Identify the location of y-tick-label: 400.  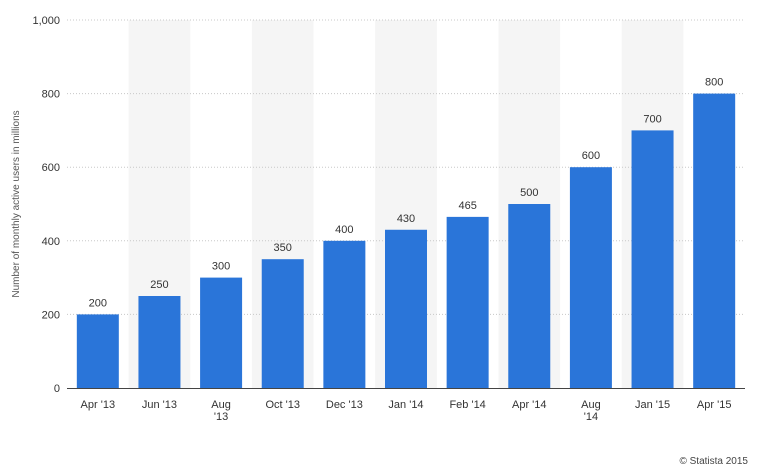
(51, 242).